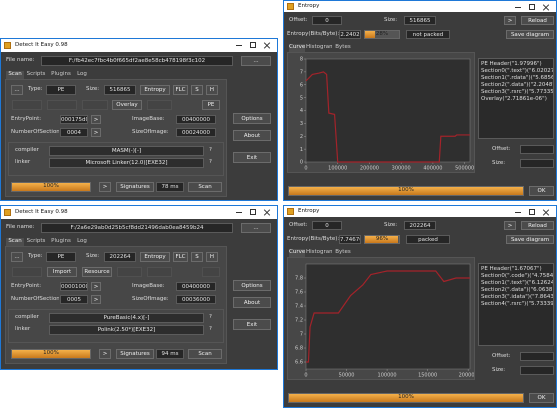 This screenshot has width=557, height=409. What do you see at coordinates (74, 119) in the screenshot?
I see `entry-point-field: 000175d0` at bounding box center [74, 119].